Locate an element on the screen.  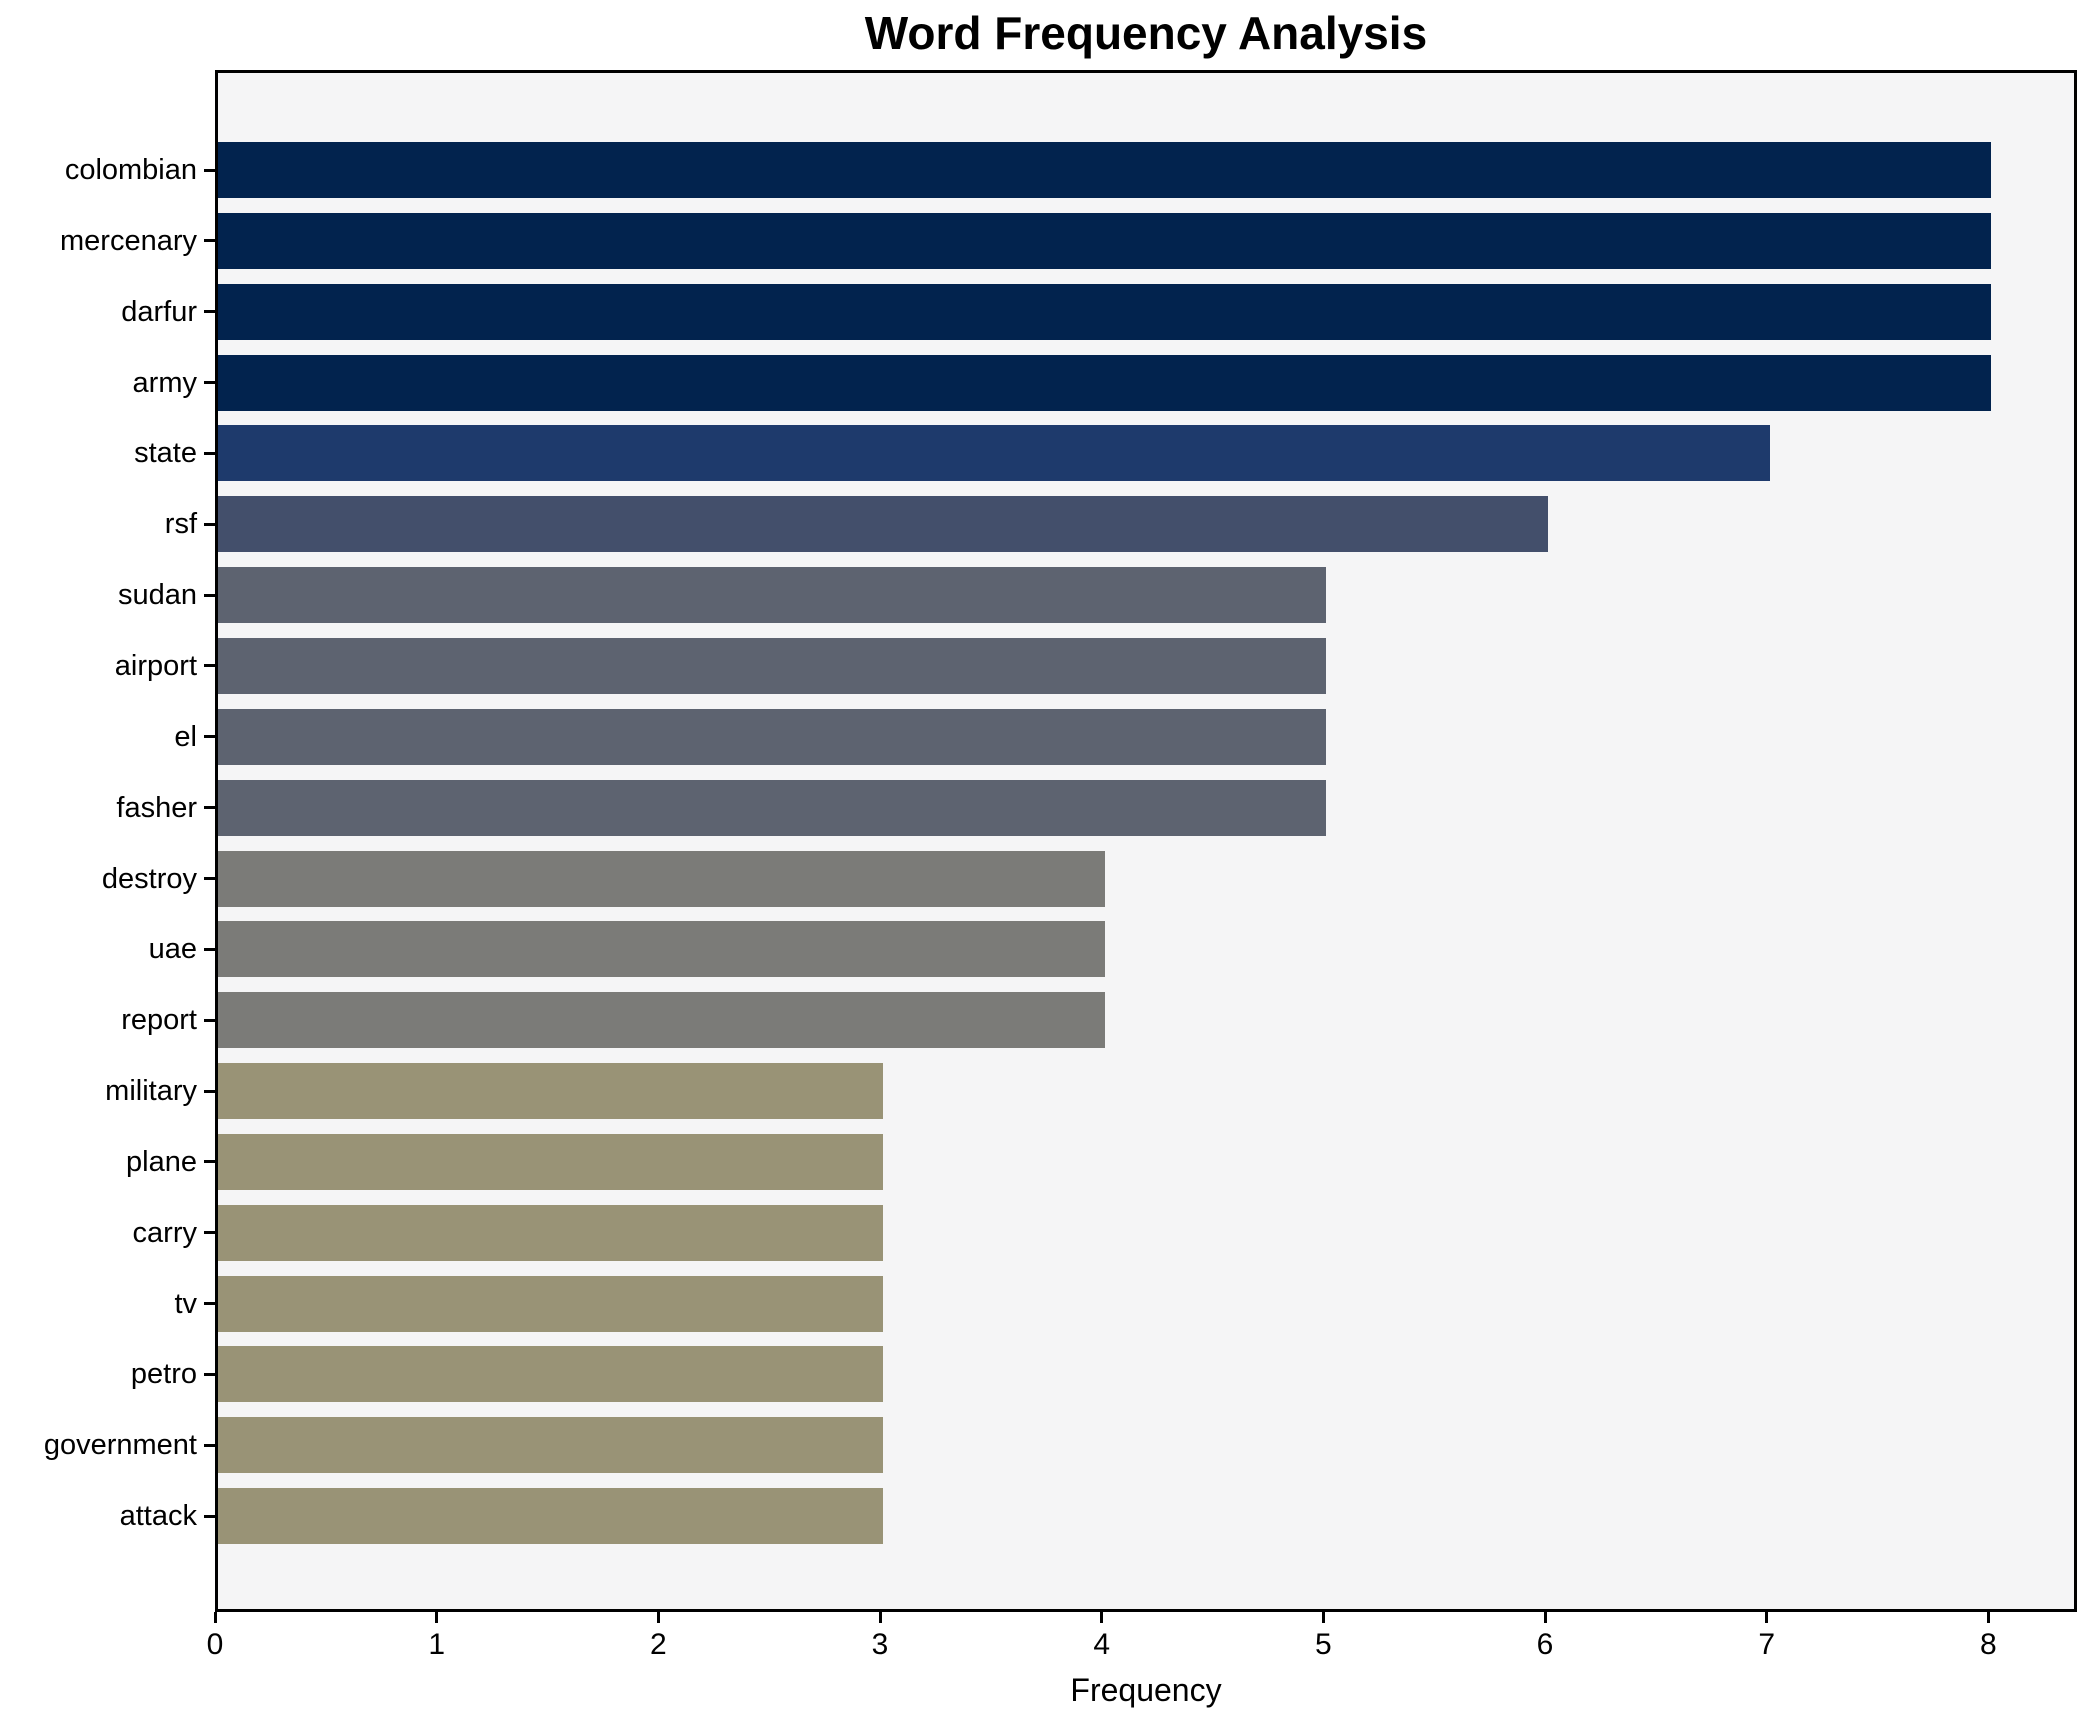
bar-destroy is located at coordinates (661, 878).